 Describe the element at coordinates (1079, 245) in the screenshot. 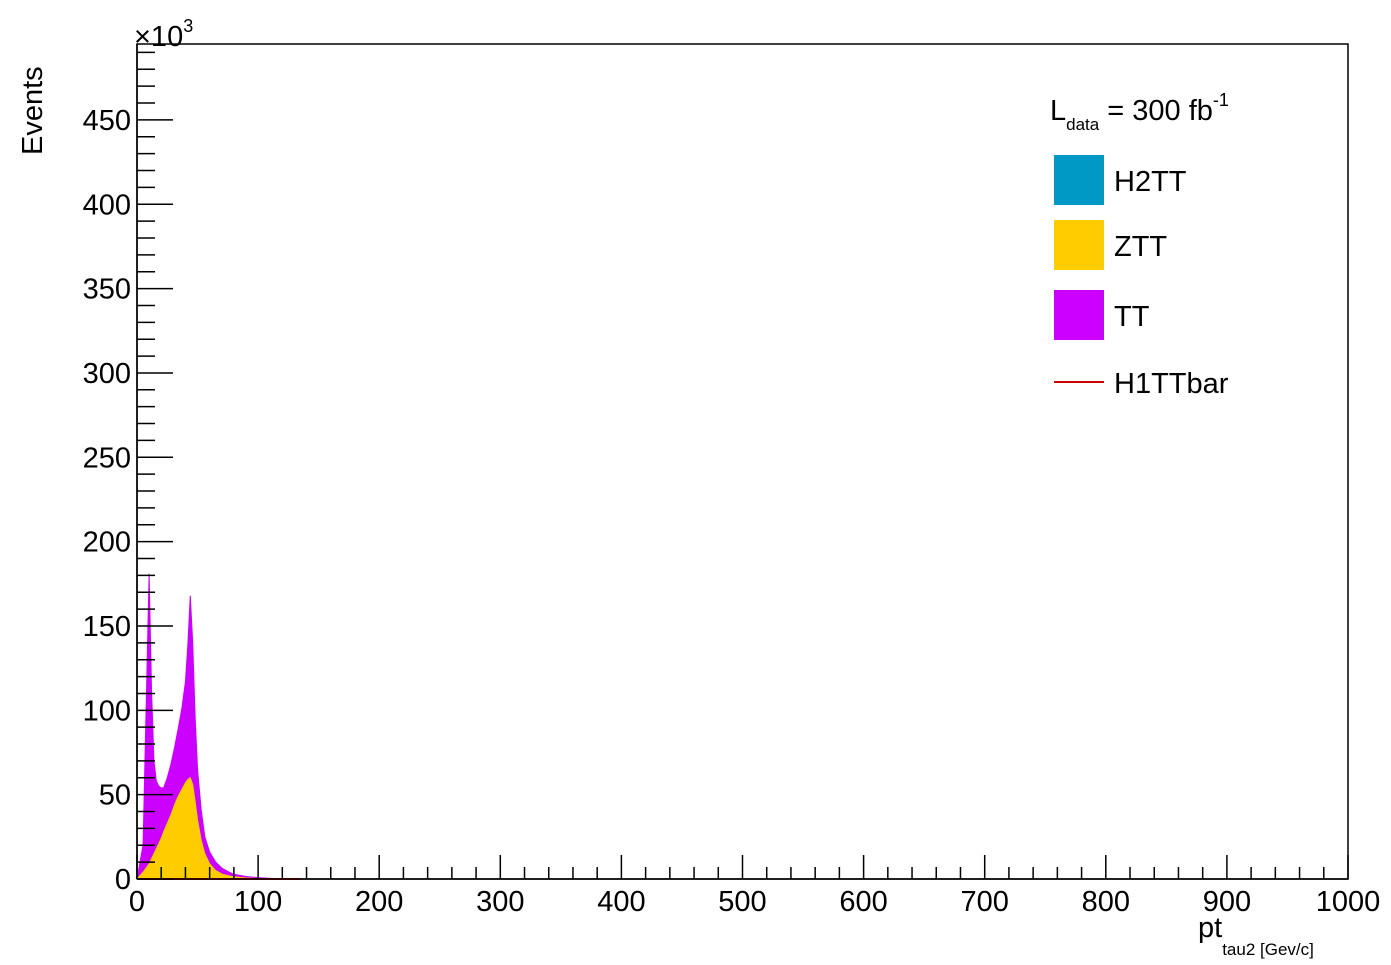

I see `legend-swatch-ztt` at that location.